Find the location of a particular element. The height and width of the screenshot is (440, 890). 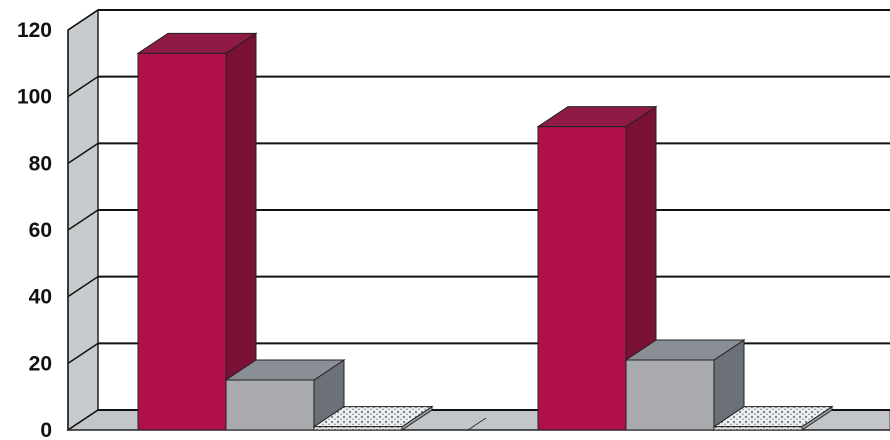

y-axis-ticks: 0 20 40 60 80 100 120 is located at coordinates (34, 229).